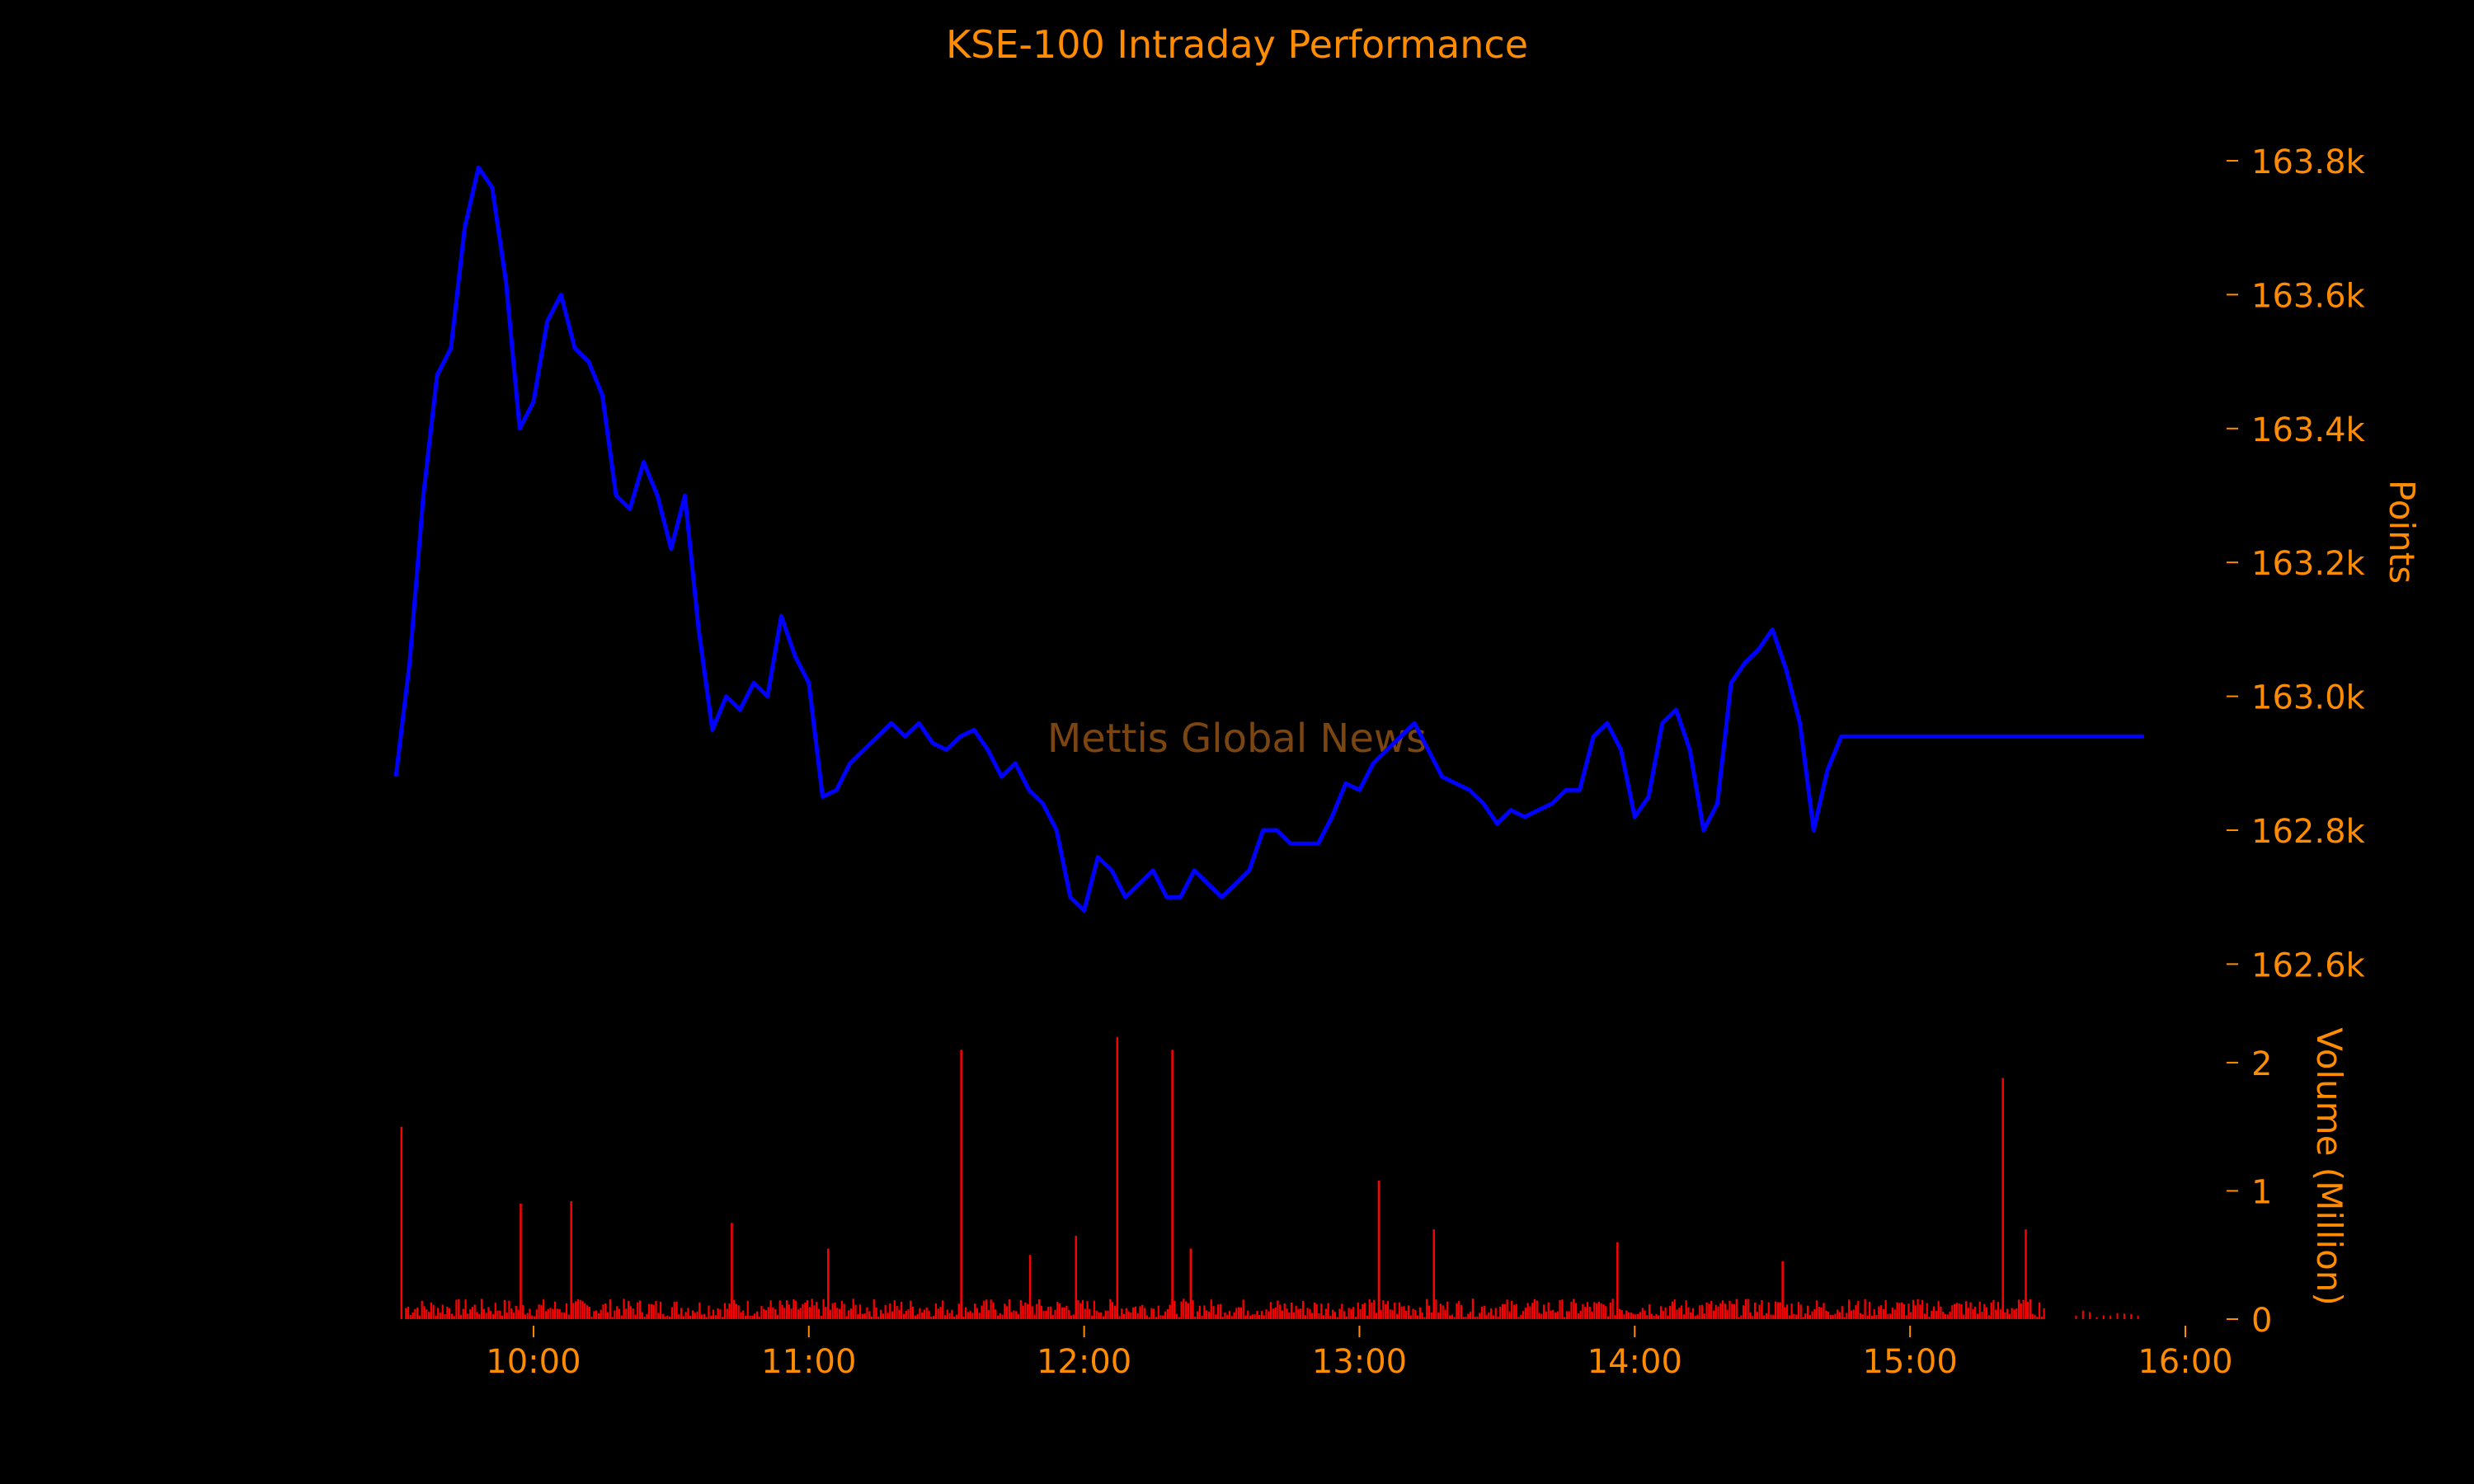 The height and width of the screenshot is (1484, 2474). What do you see at coordinates (2329, 1166) in the screenshot?
I see `volume-axis-label: Volume (Million)` at bounding box center [2329, 1166].